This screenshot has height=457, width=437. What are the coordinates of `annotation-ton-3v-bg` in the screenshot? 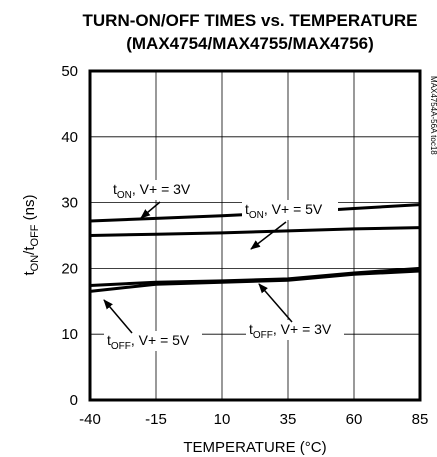 It's located at (157, 190).